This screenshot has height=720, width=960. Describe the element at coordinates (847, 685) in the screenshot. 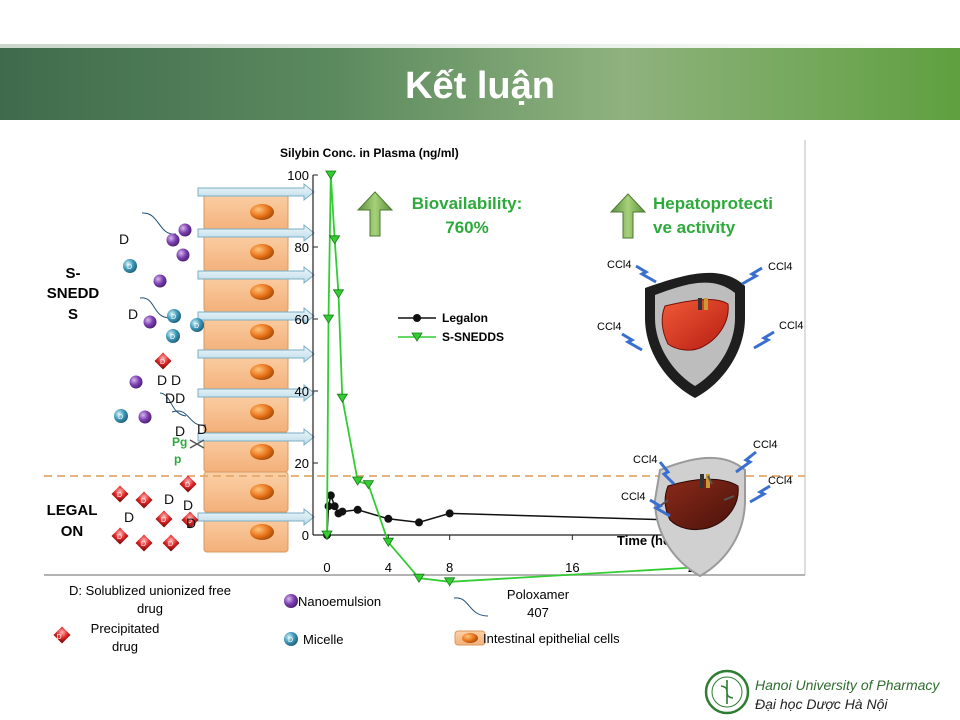

I see `footer-university-en: Hanoi University of Pharmacy` at that location.